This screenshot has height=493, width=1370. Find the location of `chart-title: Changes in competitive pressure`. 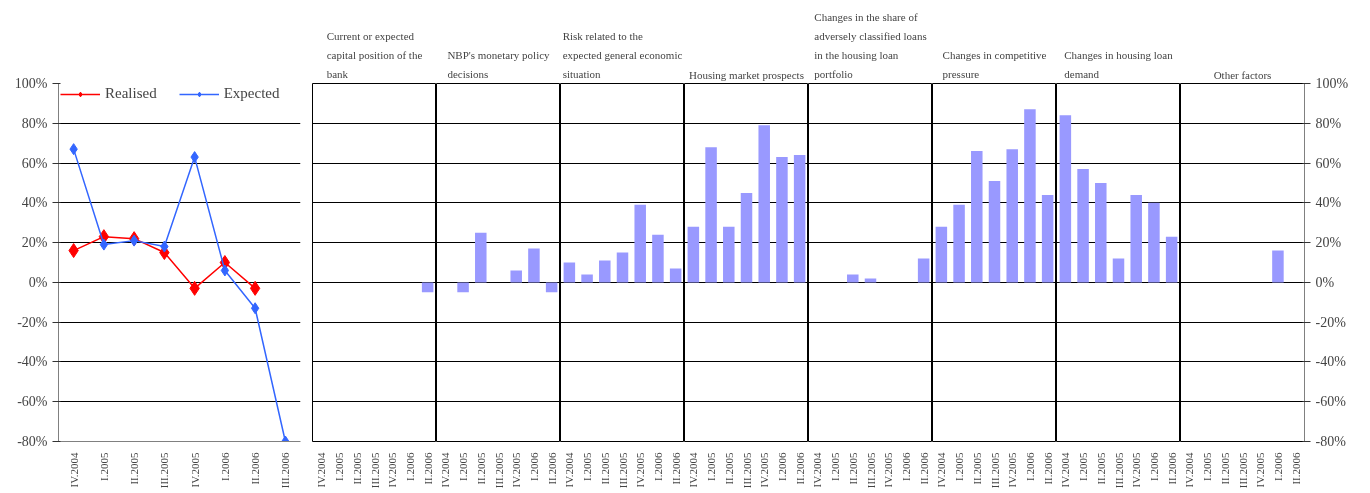

chart-title: Changes in competitive pressure is located at coordinates (994, 65).